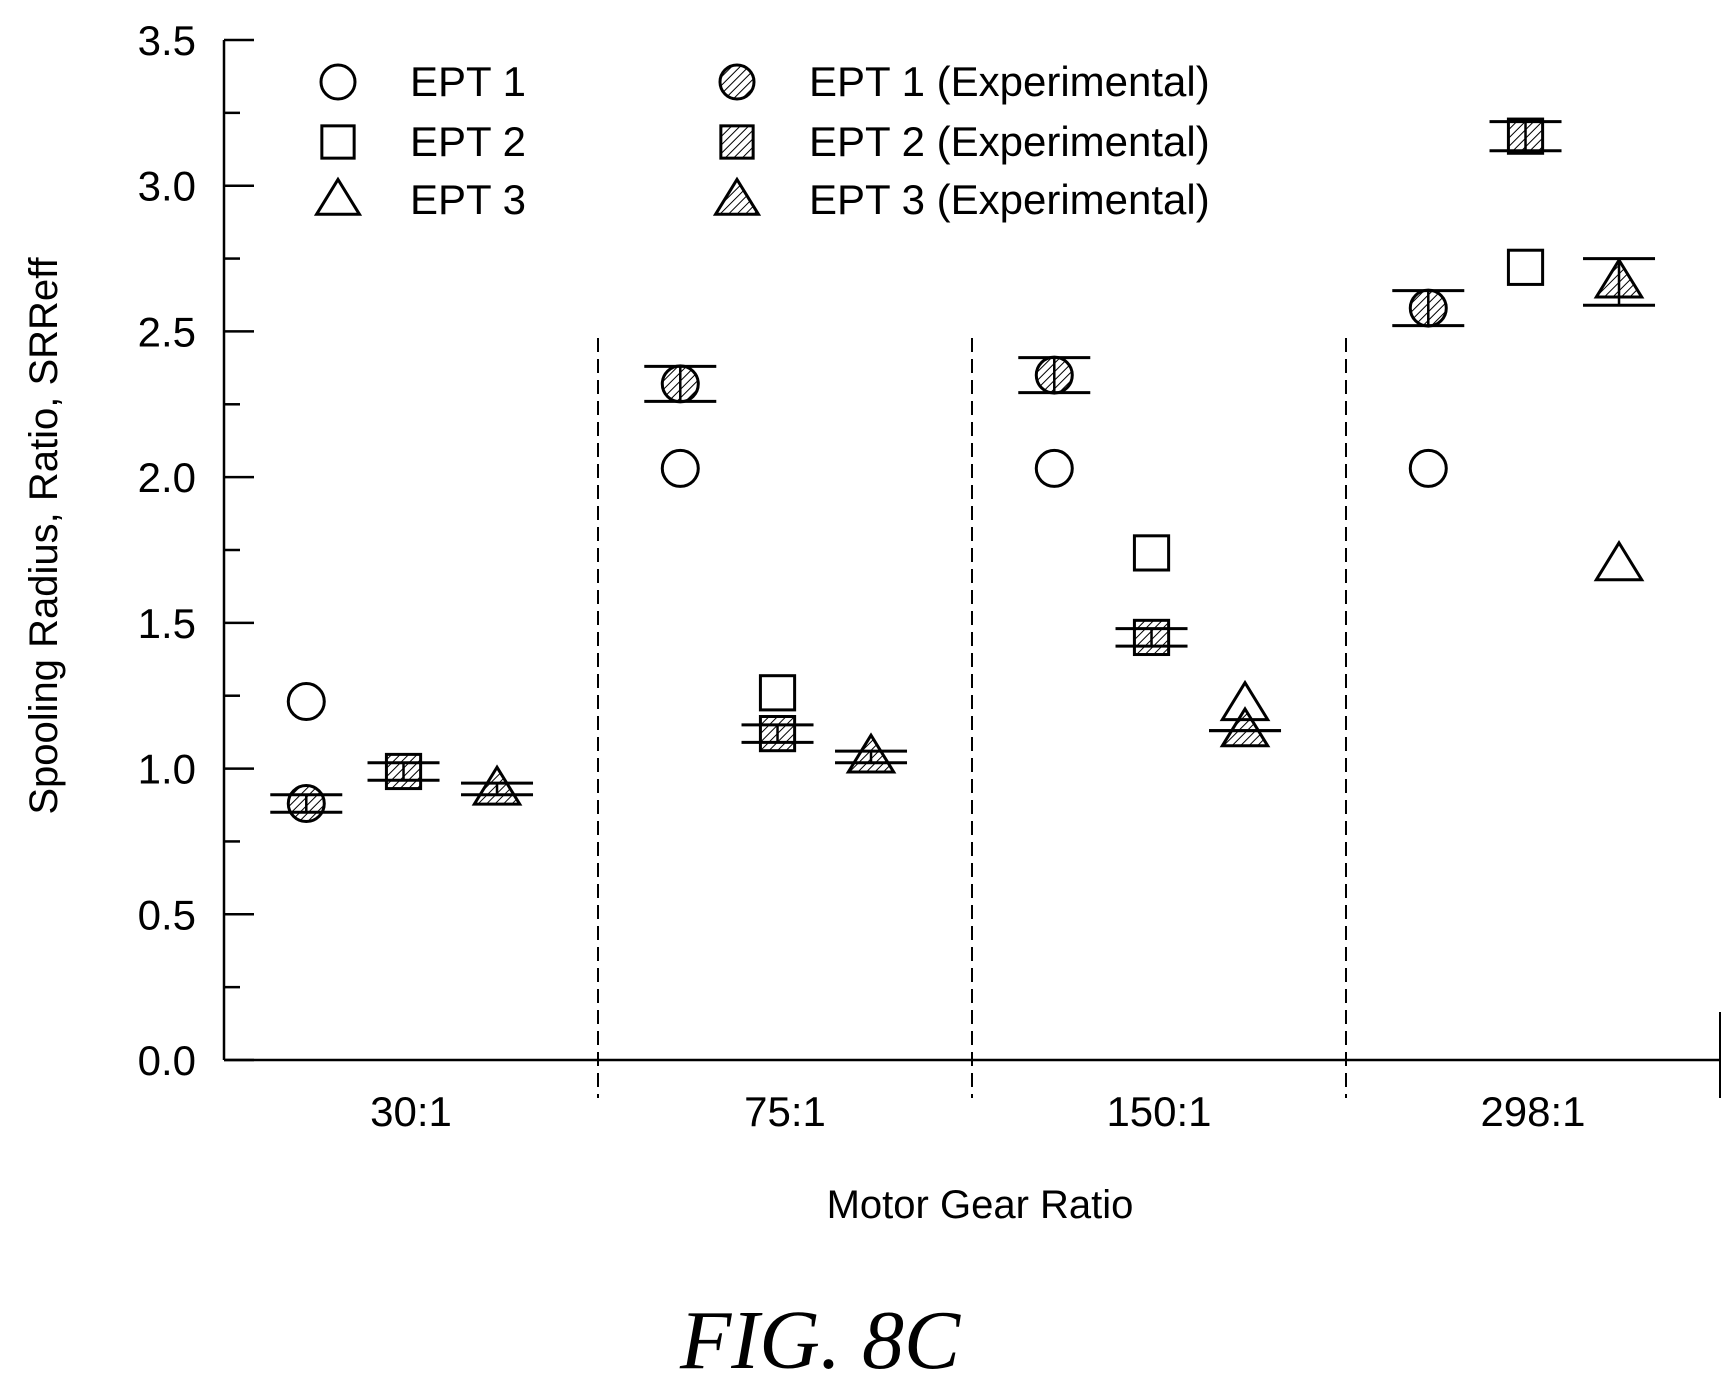 The width and height of the screenshot is (1736, 1386). What do you see at coordinates (468, 199) in the screenshot?
I see `legend-label: EPT 3` at bounding box center [468, 199].